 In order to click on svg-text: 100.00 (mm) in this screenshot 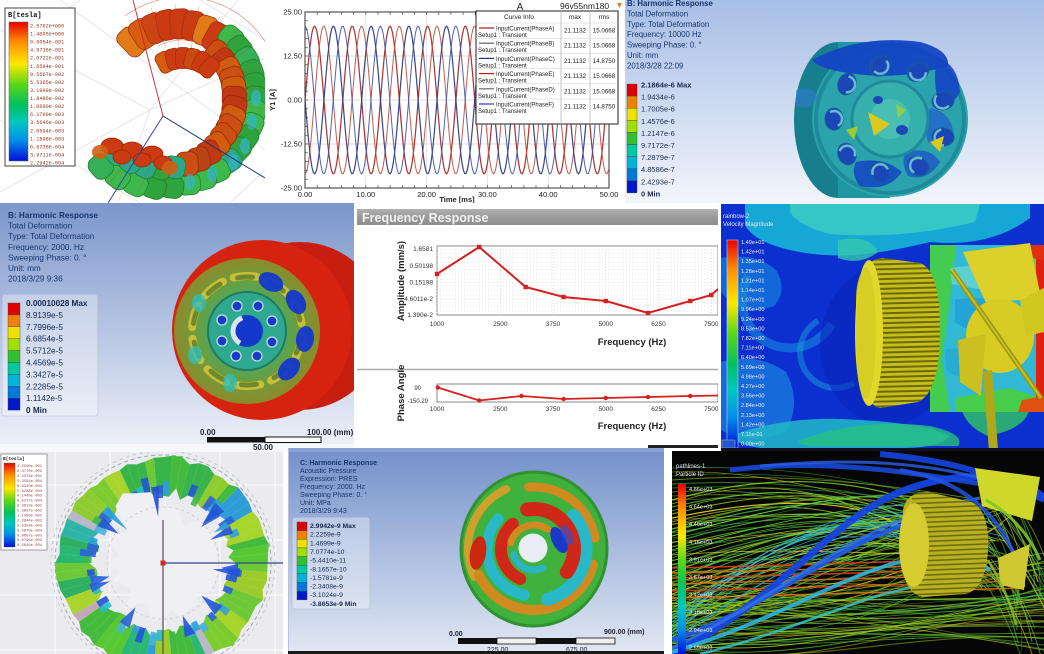, I will do `click(330, 432)`.